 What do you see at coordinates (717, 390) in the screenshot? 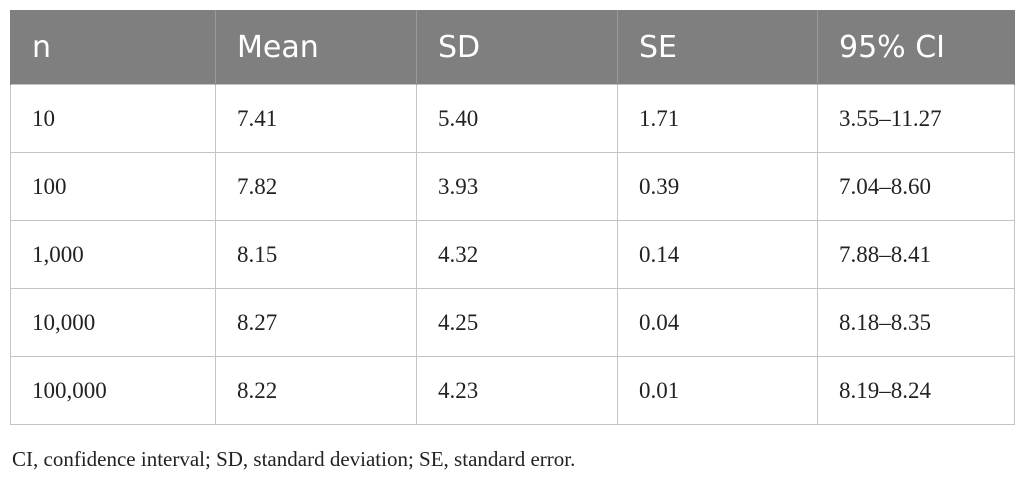
I see `cell-se: 0.01` at bounding box center [717, 390].